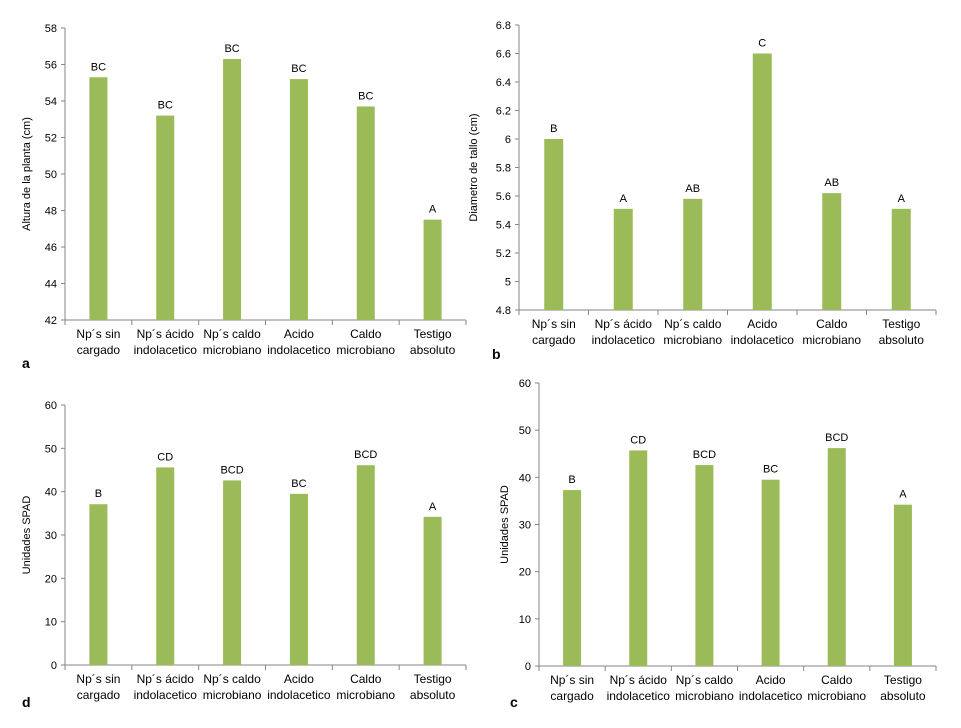 The width and height of the screenshot is (961, 728). Describe the element at coordinates (51, 579) in the screenshot. I see `y-tick-label: 20` at that location.